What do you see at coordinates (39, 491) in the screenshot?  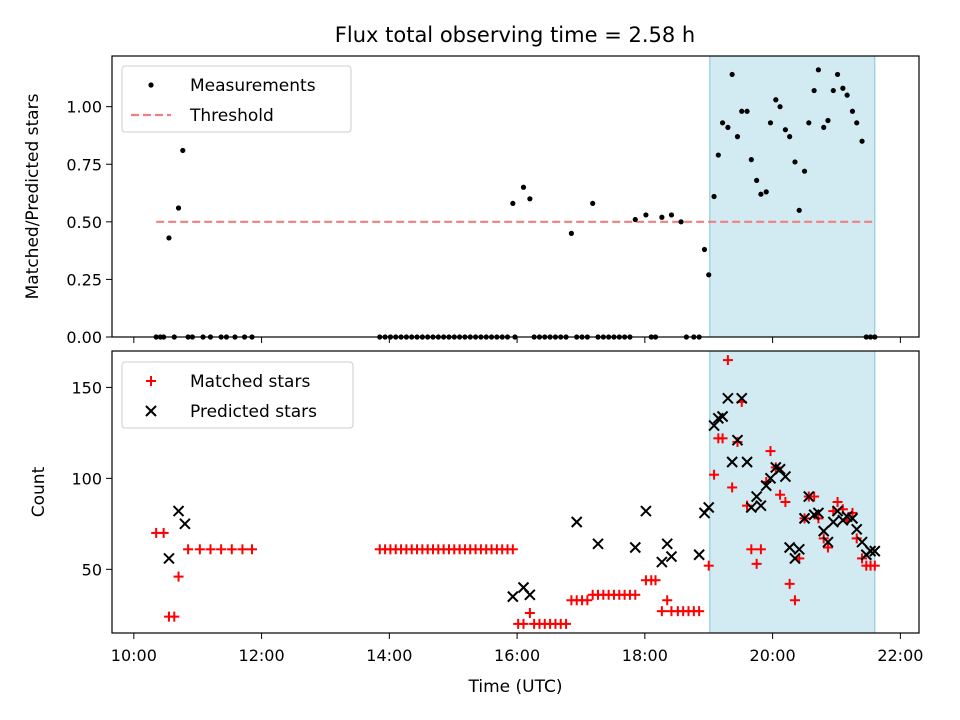 I see `y-axis-label: Count` at bounding box center [39, 491].